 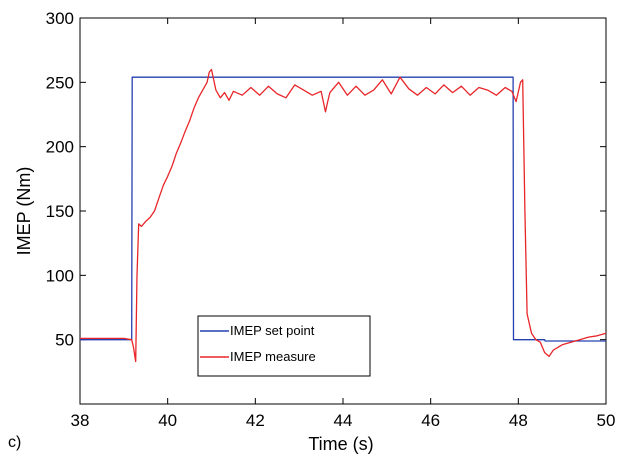 I want to click on legend-box, so click(x=284, y=346).